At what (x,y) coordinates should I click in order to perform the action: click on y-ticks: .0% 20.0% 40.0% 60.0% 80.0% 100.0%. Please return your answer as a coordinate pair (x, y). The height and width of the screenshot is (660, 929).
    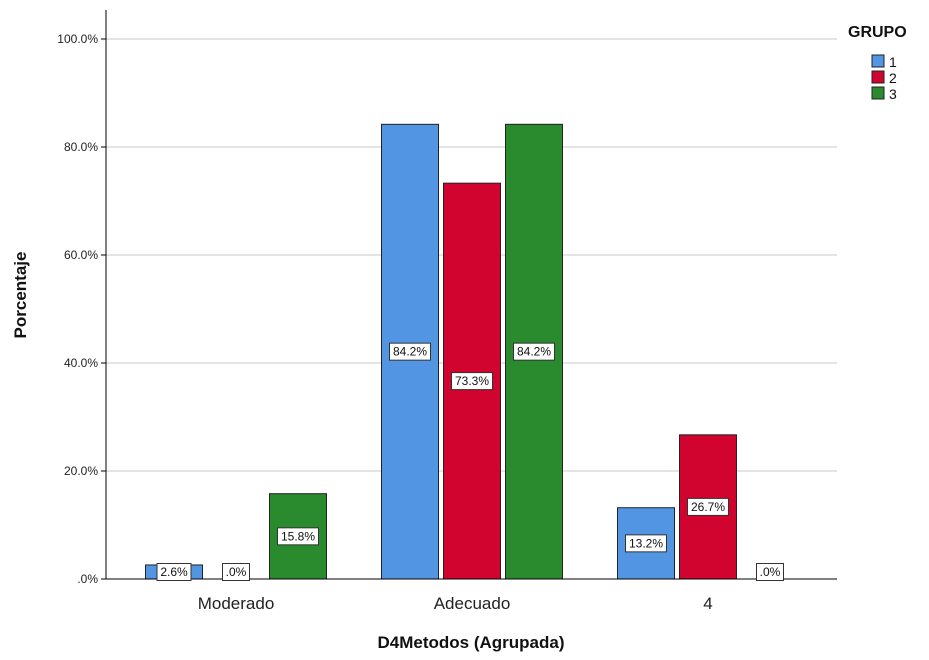
    Looking at the image, I should click on (81, 309).